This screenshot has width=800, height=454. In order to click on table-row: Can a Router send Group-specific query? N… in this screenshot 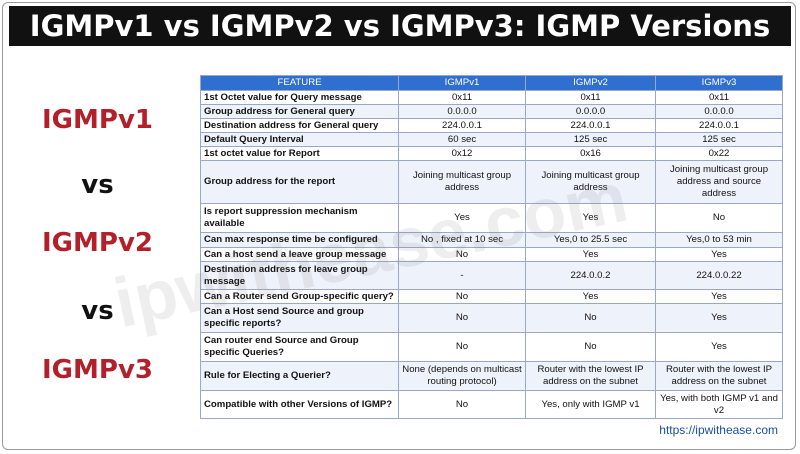, I will do `click(491, 296)`.